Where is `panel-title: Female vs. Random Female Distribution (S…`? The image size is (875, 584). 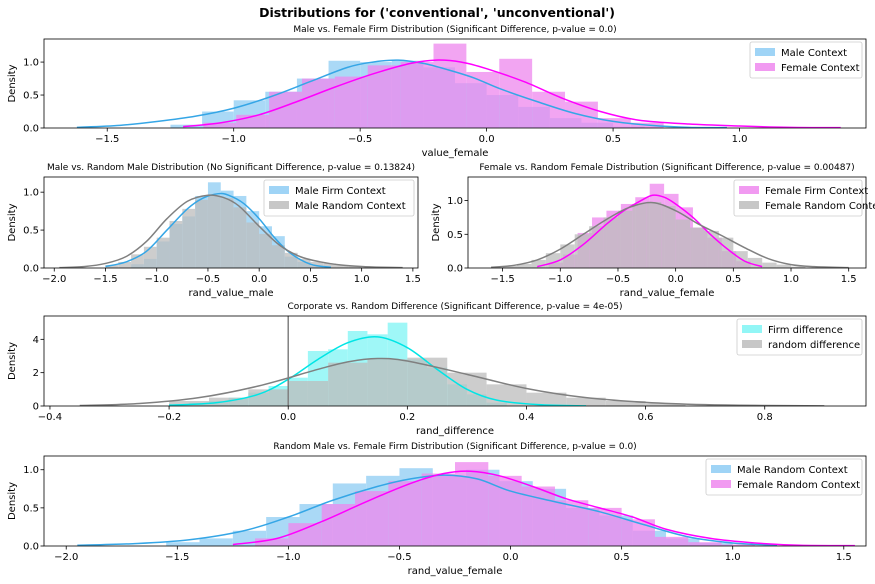
panel-title: Female vs. Random Female Distribution (S… is located at coordinates (666, 168).